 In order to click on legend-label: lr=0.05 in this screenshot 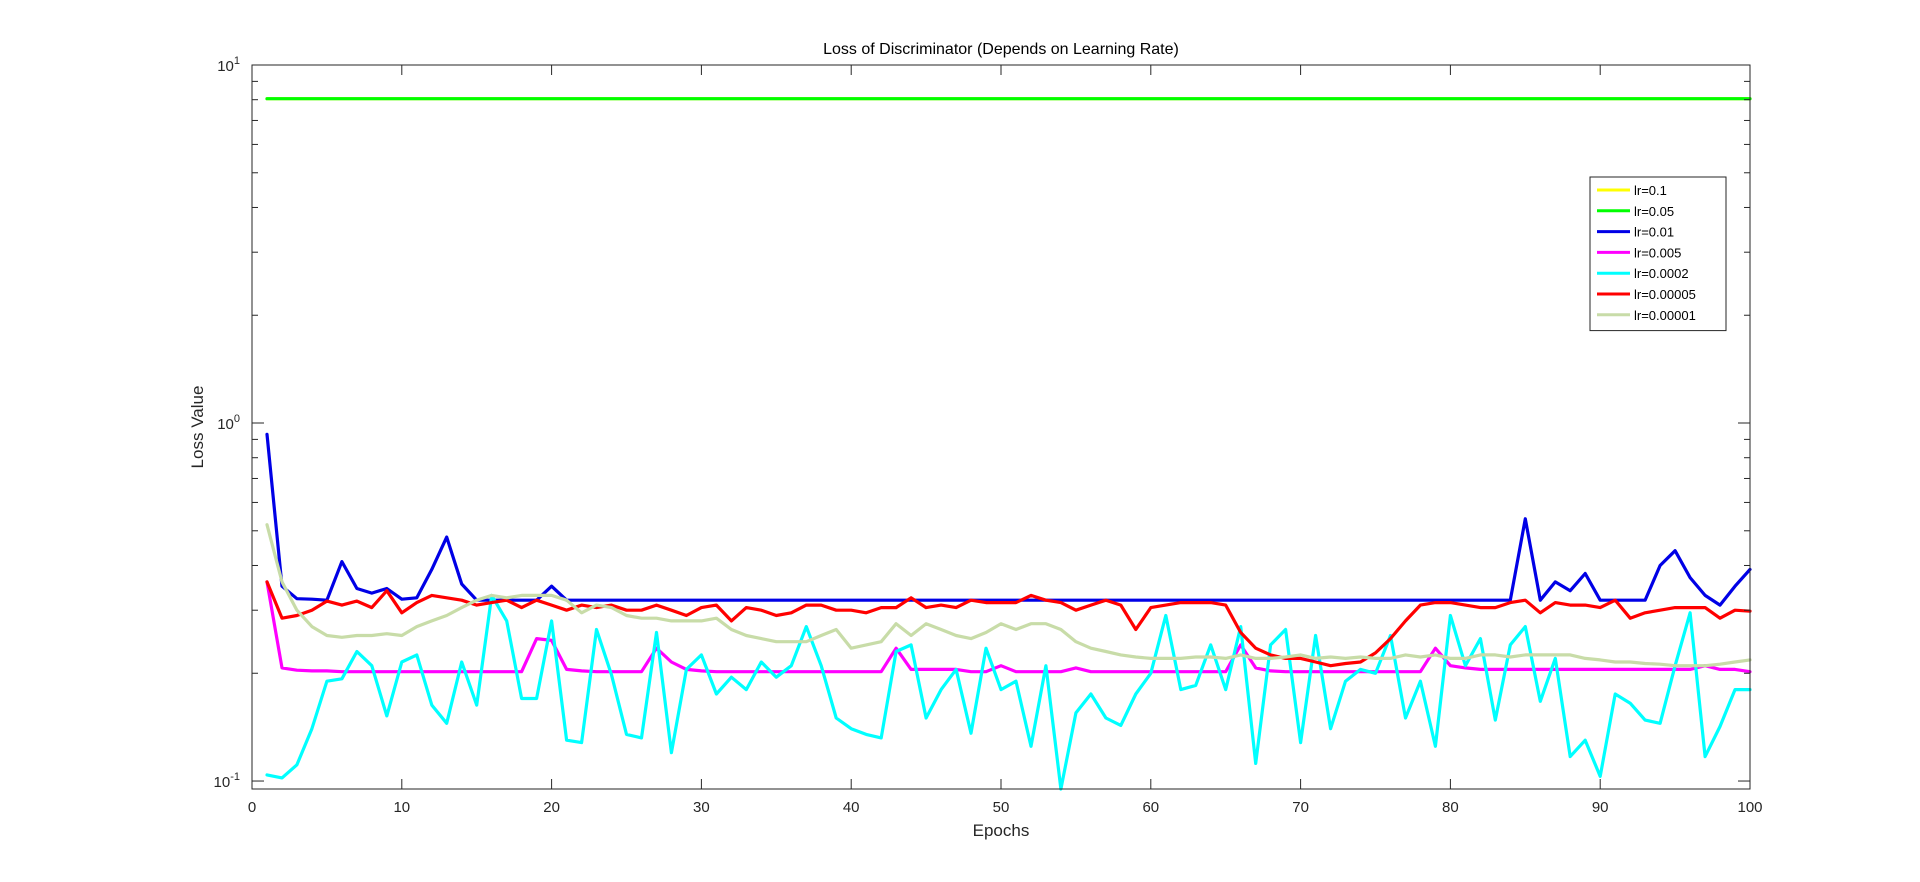, I will do `click(1654, 211)`.